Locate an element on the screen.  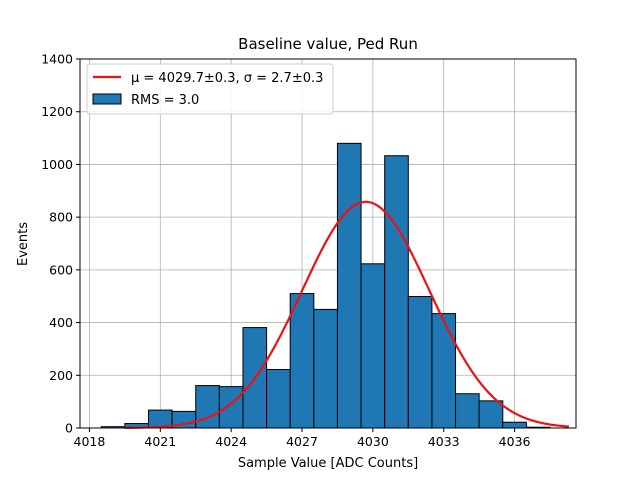
x-axis-label: Sample Value [ADC Counts] is located at coordinates (328, 463).